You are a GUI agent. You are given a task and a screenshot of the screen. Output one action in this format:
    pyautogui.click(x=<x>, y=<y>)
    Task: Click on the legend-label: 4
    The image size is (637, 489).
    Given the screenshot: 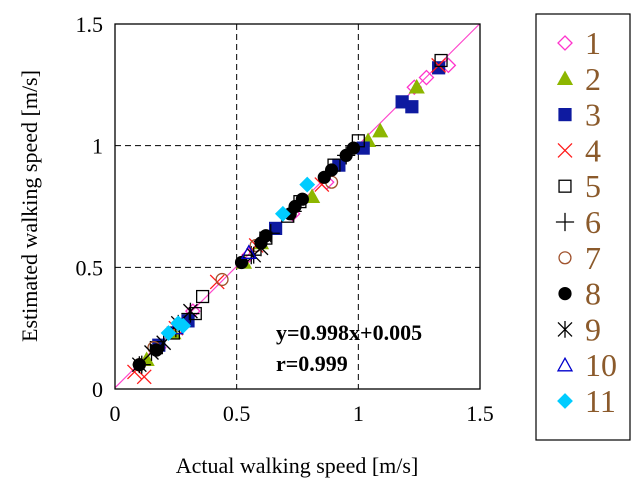 What is the action you would take?
    pyautogui.click(x=593, y=150)
    